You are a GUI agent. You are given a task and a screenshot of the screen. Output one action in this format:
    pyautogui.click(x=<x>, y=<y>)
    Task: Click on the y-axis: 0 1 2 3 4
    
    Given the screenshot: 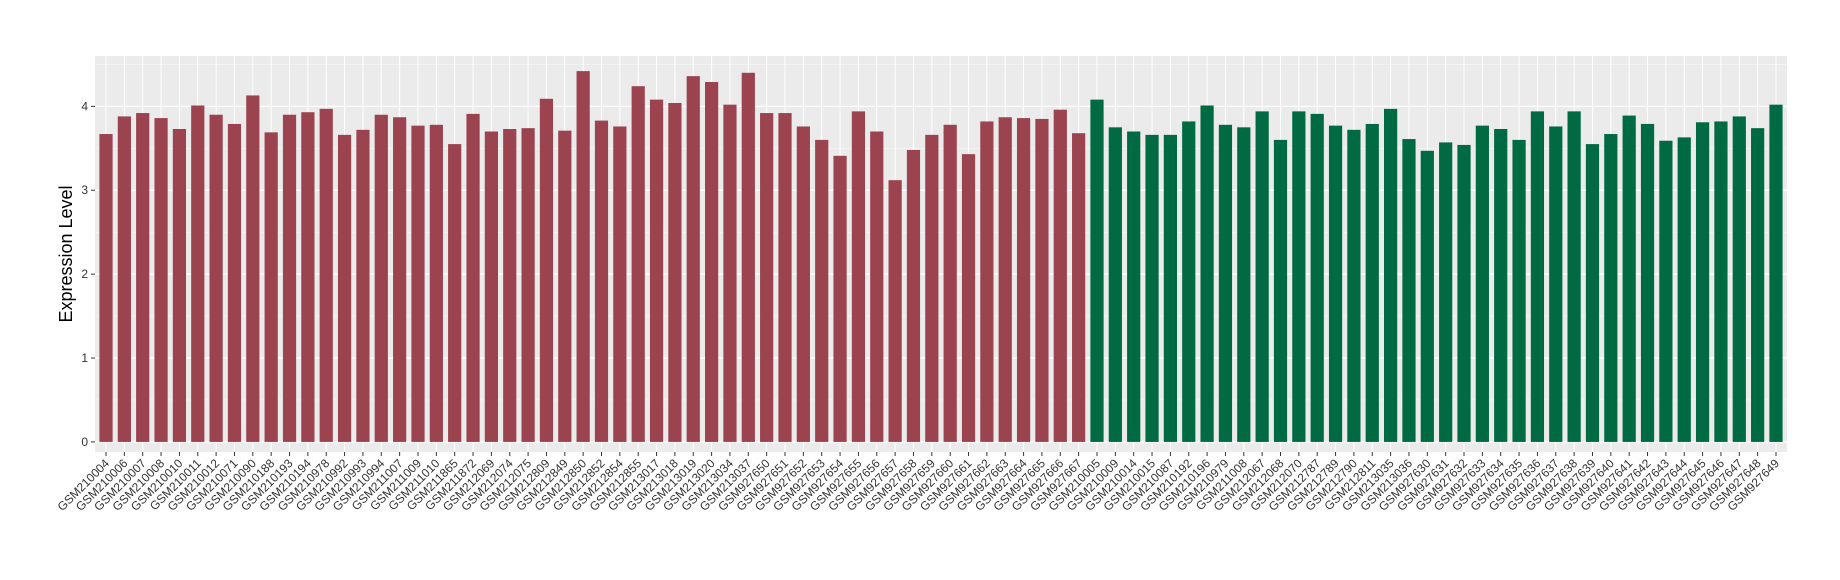 What is the action you would take?
    pyautogui.click(x=88, y=274)
    